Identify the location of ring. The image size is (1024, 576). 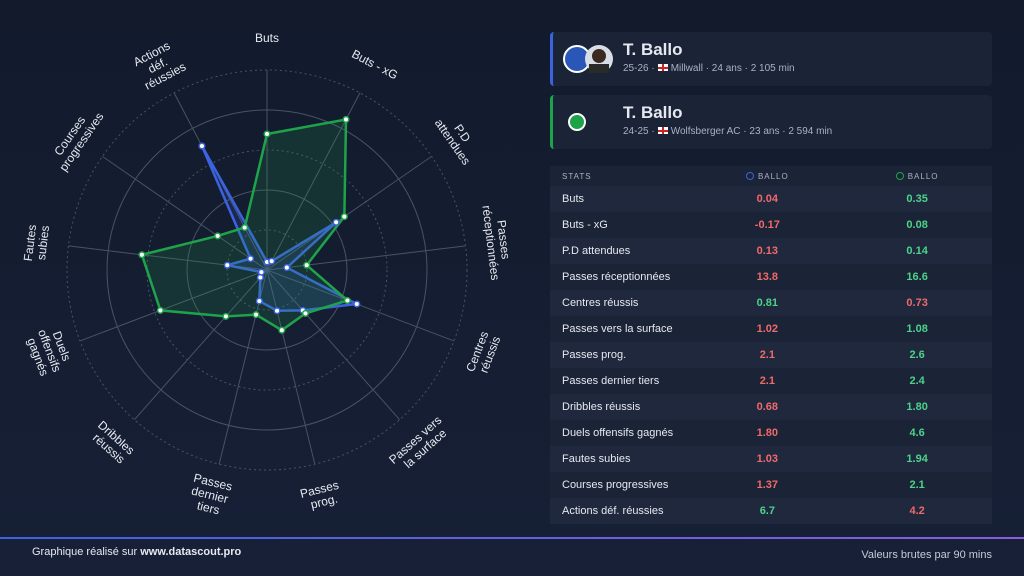
(267, 270).